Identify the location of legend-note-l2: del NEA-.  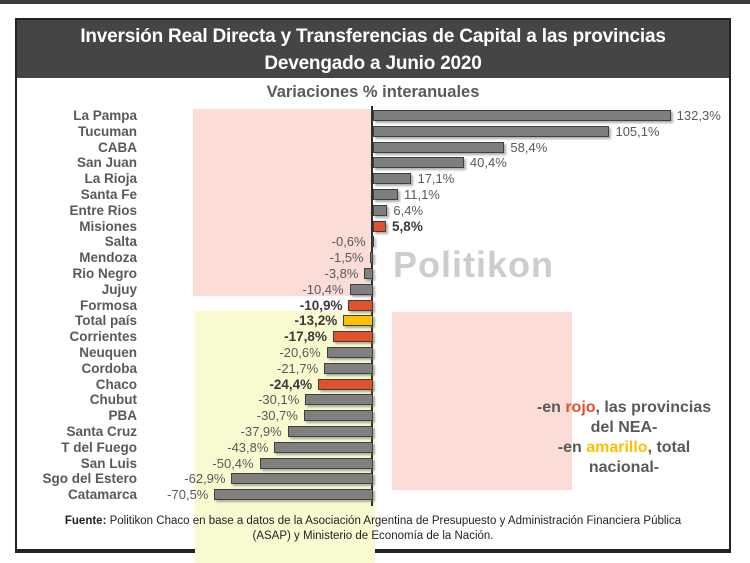
(624, 427).